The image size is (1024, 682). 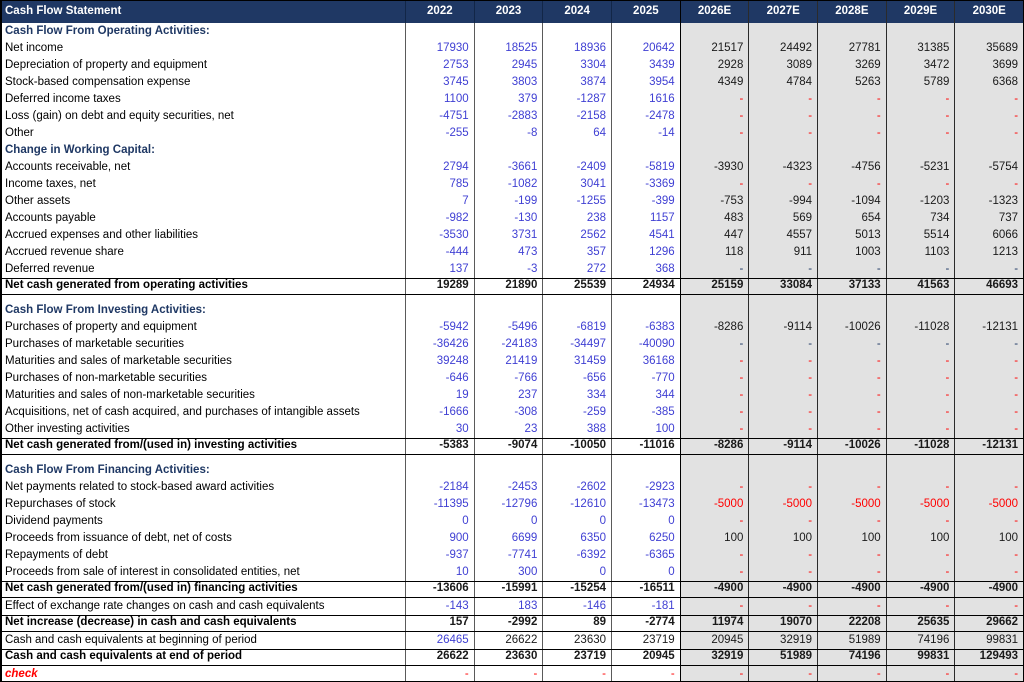 I want to click on value-cell: -199, so click(x=508, y=201).